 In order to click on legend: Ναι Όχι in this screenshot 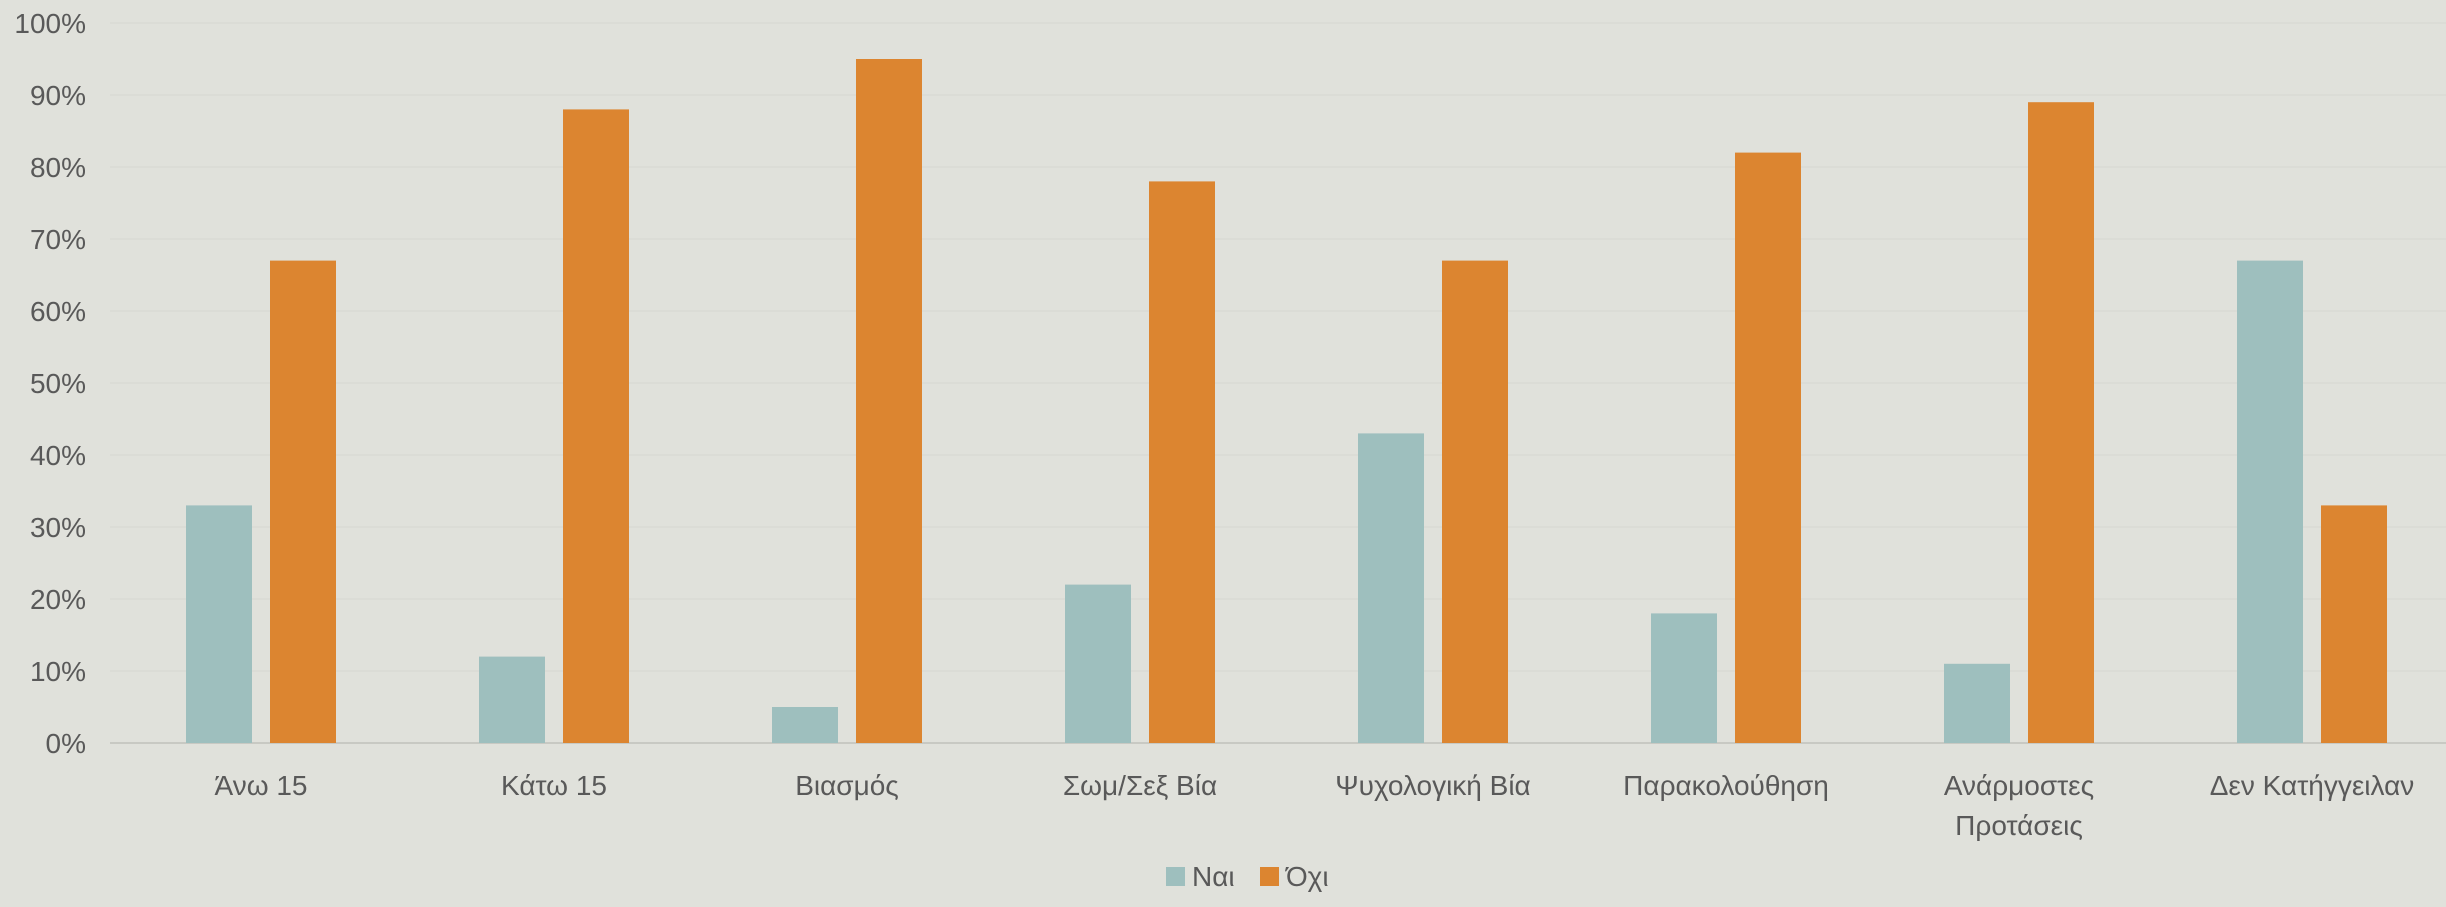, I will do `click(1247, 876)`.